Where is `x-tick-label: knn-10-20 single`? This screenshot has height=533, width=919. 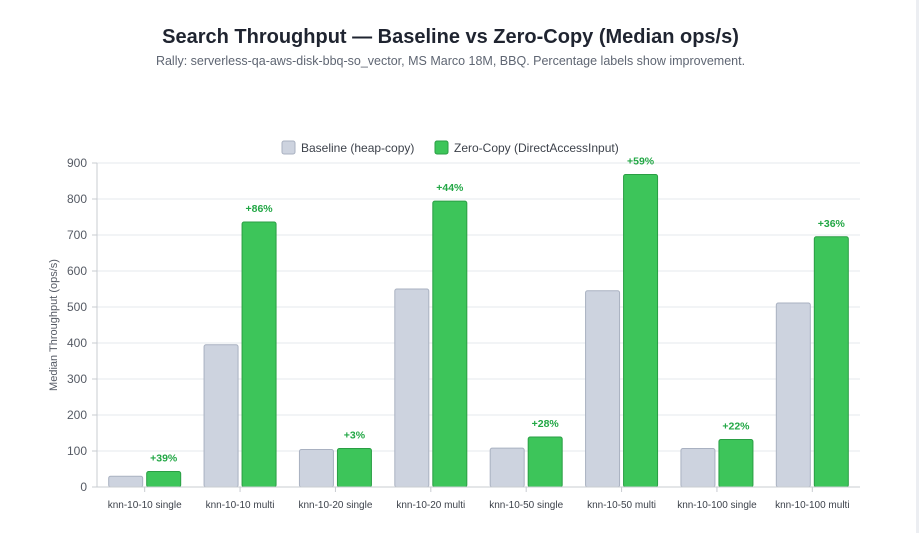 x-tick-label: knn-10-20 single is located at coordinates (335, 505).